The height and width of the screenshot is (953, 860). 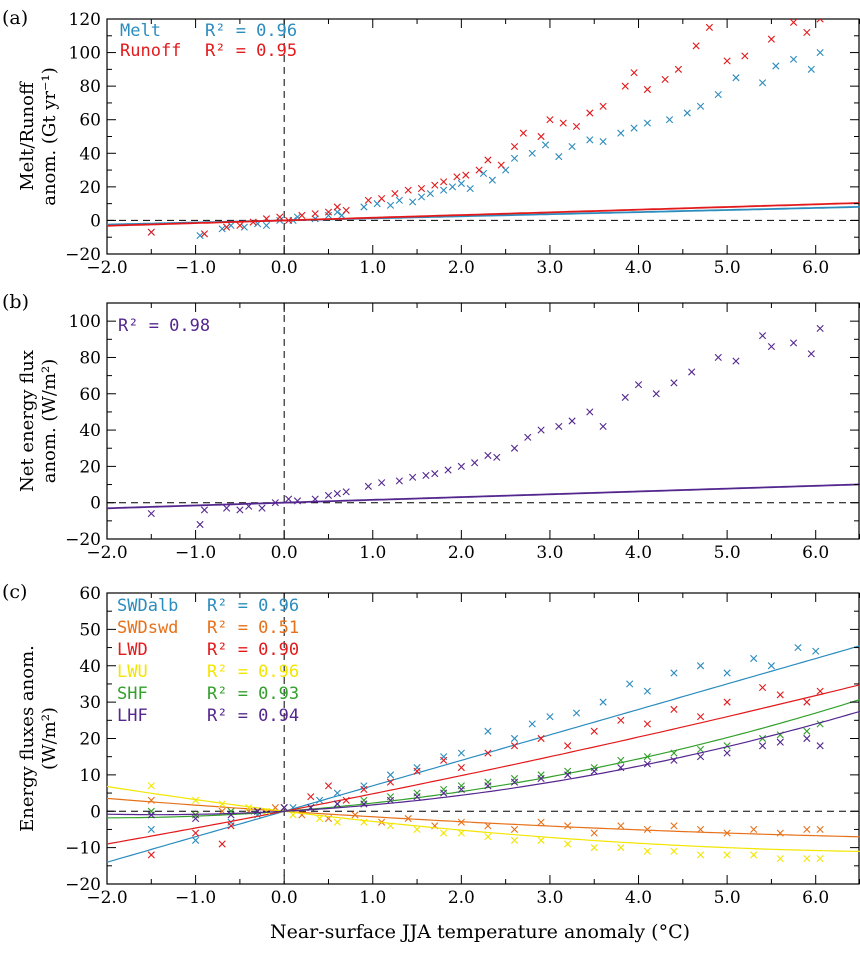 What do you see at coordinates (461, 898) in the screenshot?
I see `x-tick-label: 2.0` at bounding box center [461, 898].